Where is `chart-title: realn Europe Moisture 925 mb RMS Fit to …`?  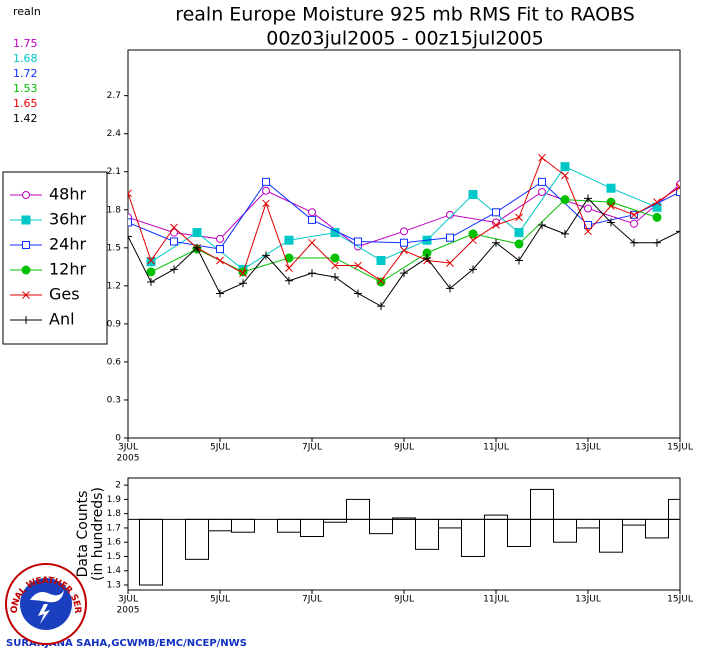 chart-title: realn Europe Moisture 925 mb RMS Fit to … is located at coordinates (405, 15).